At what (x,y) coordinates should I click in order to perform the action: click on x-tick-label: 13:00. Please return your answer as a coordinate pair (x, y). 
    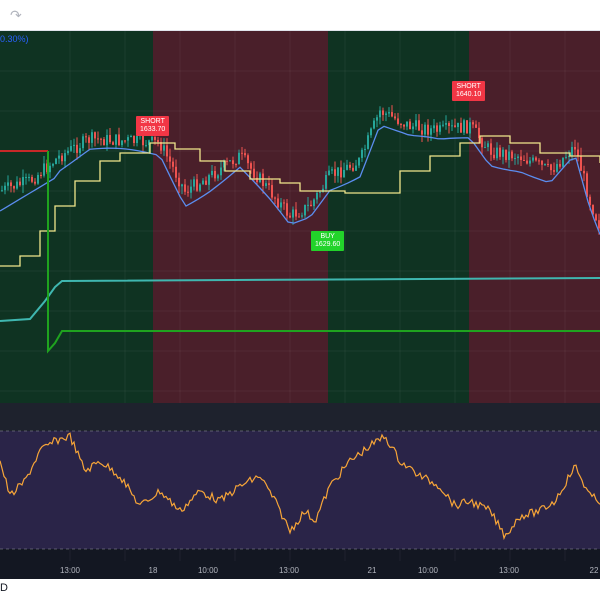
    Looking at the image, I should click on (509, 570).